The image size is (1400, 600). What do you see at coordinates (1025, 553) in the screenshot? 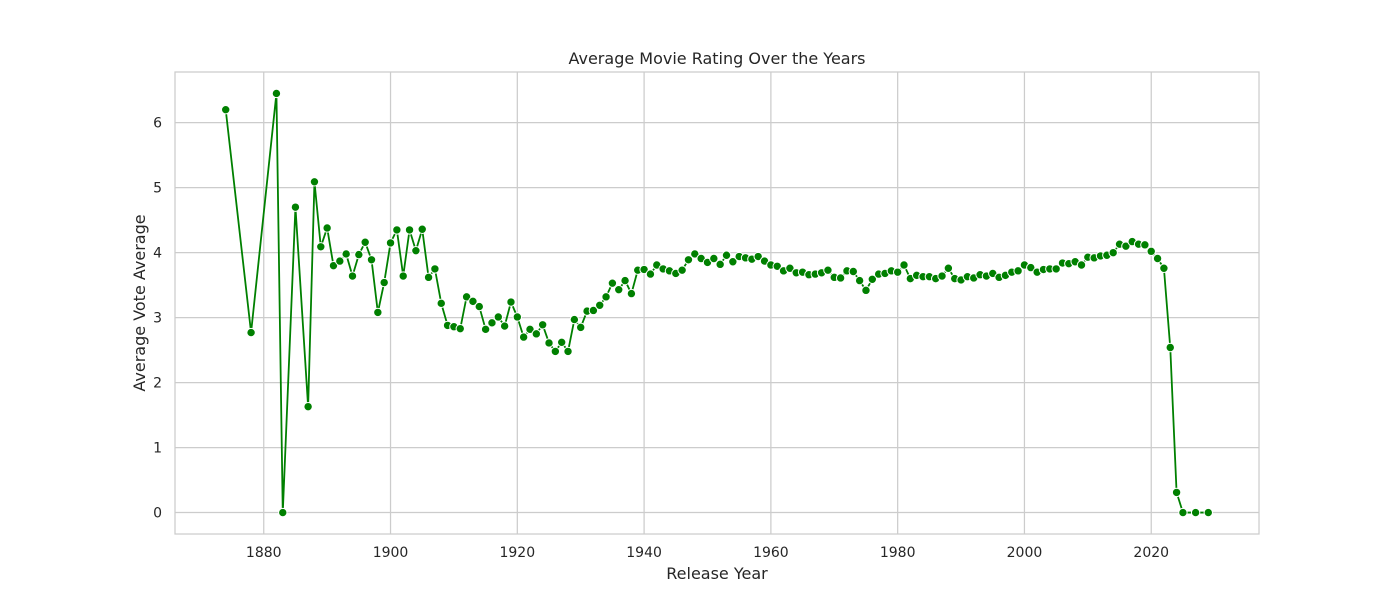
I see `x-tick-label: 2000` at bounding box center [1025, 553].